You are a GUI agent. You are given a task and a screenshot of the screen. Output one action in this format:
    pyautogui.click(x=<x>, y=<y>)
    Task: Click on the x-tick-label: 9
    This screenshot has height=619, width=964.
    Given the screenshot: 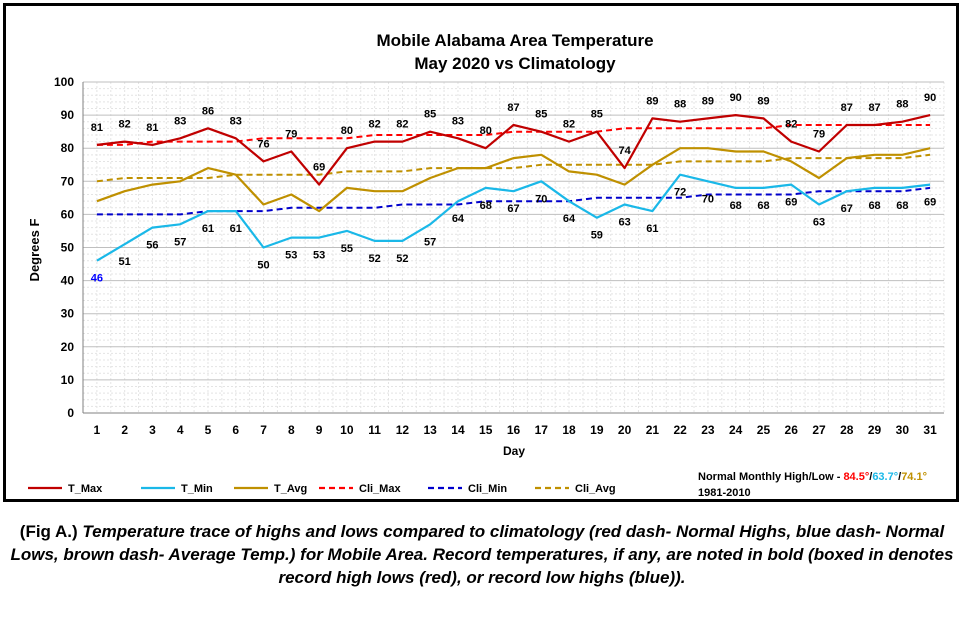 What is the action you would take?
    pyautogui.click(x=319, y=430)
    